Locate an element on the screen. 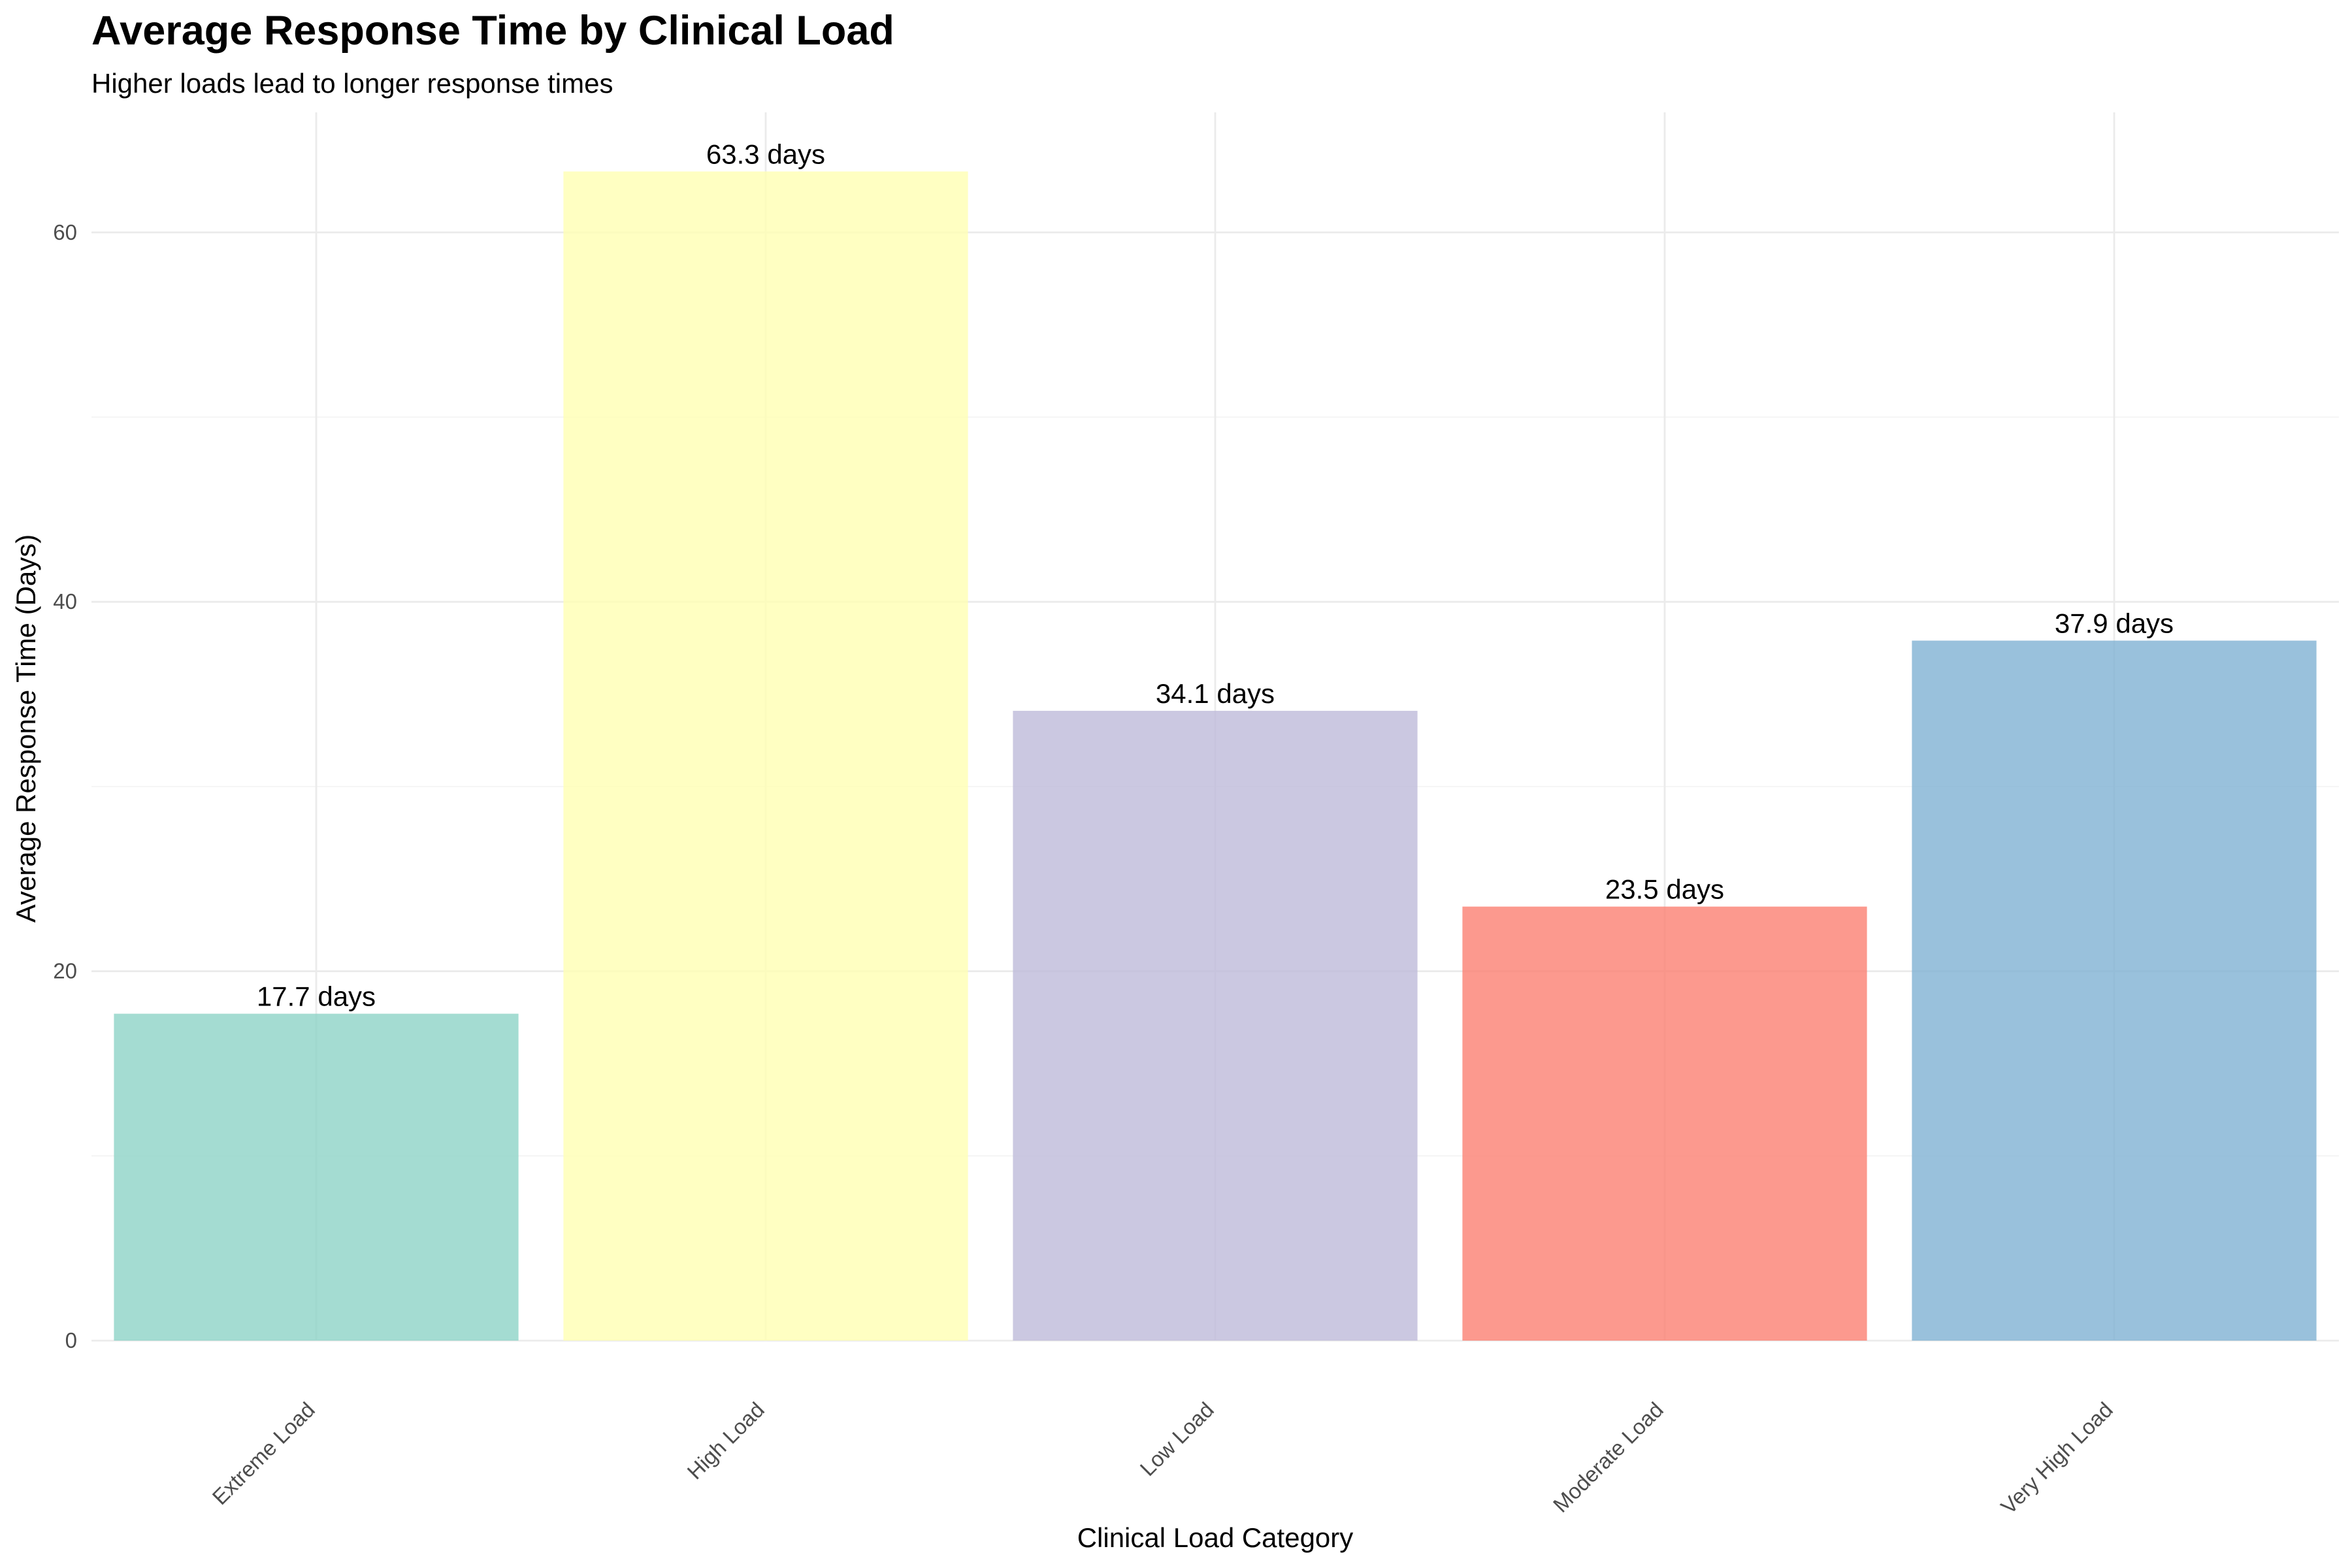 The image size is (2352, 1568). data-label: 37.9 days is located at coordinates (2114, 623).